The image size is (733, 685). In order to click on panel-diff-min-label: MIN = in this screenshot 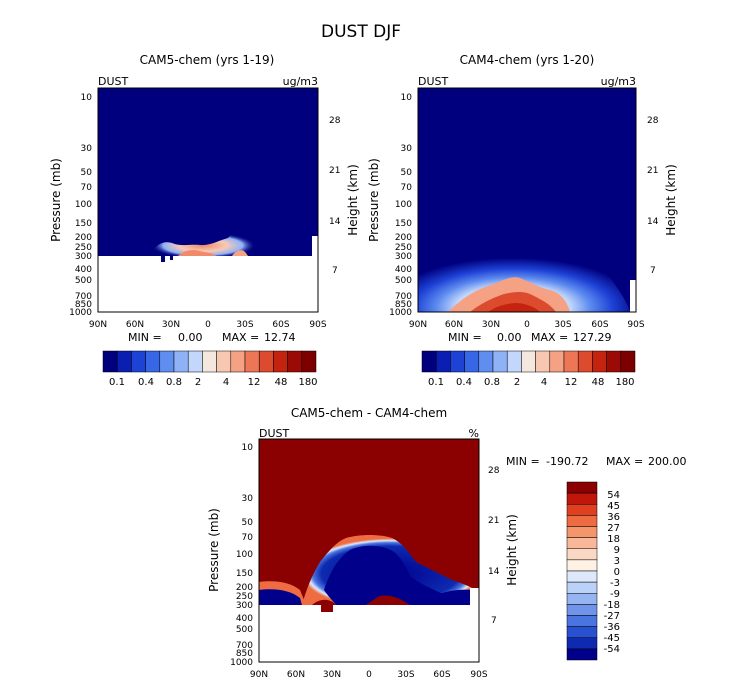, I will do `click(523, 461)`.